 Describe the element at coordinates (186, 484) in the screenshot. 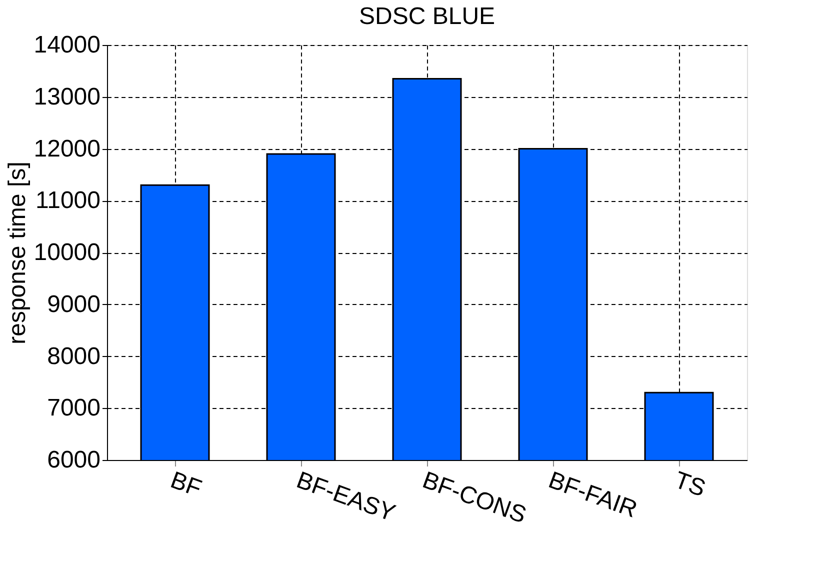

I see `x-tick-label: BF` at that location.